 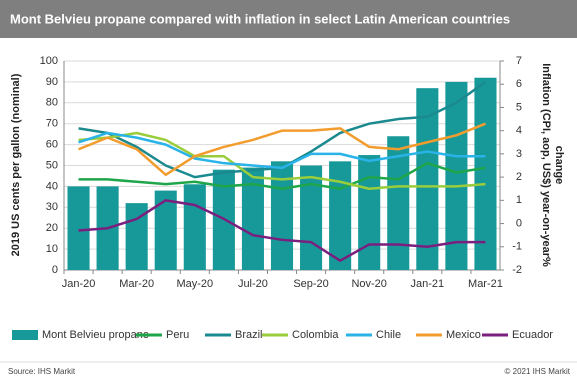 What do you see at coordinates (52, 249) in the screenshot?
I see `y-tick-label: 10` at bounding box center [52, 249].